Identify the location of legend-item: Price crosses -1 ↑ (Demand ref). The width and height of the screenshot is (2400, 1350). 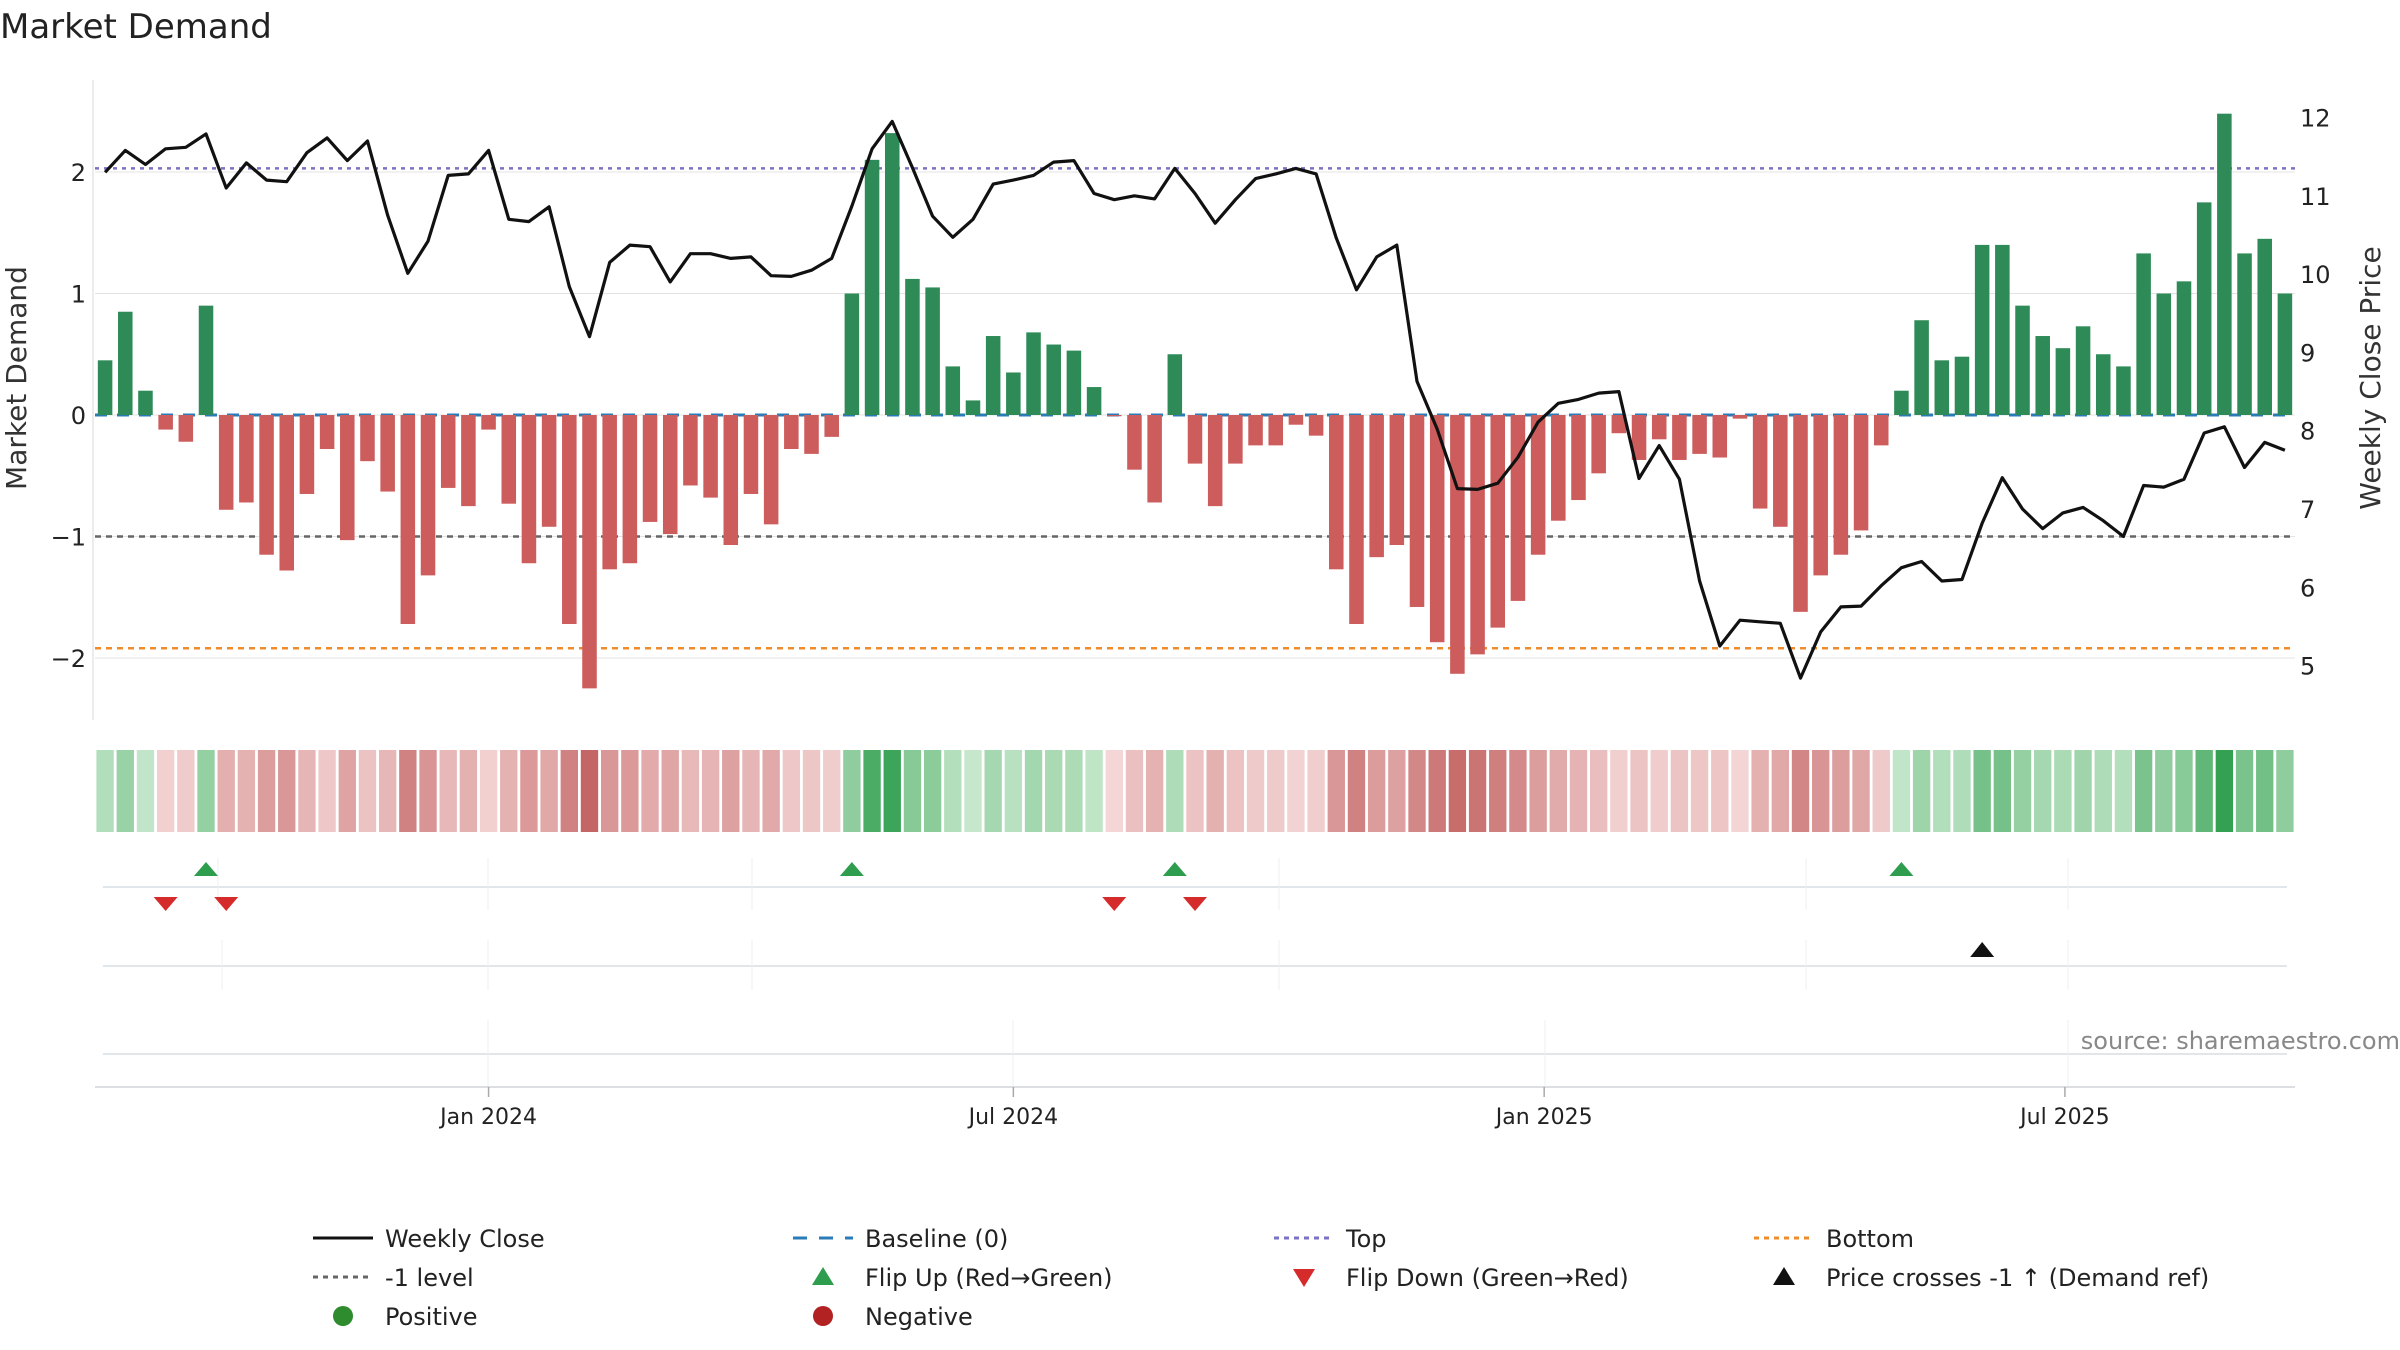
(1991, 1278).